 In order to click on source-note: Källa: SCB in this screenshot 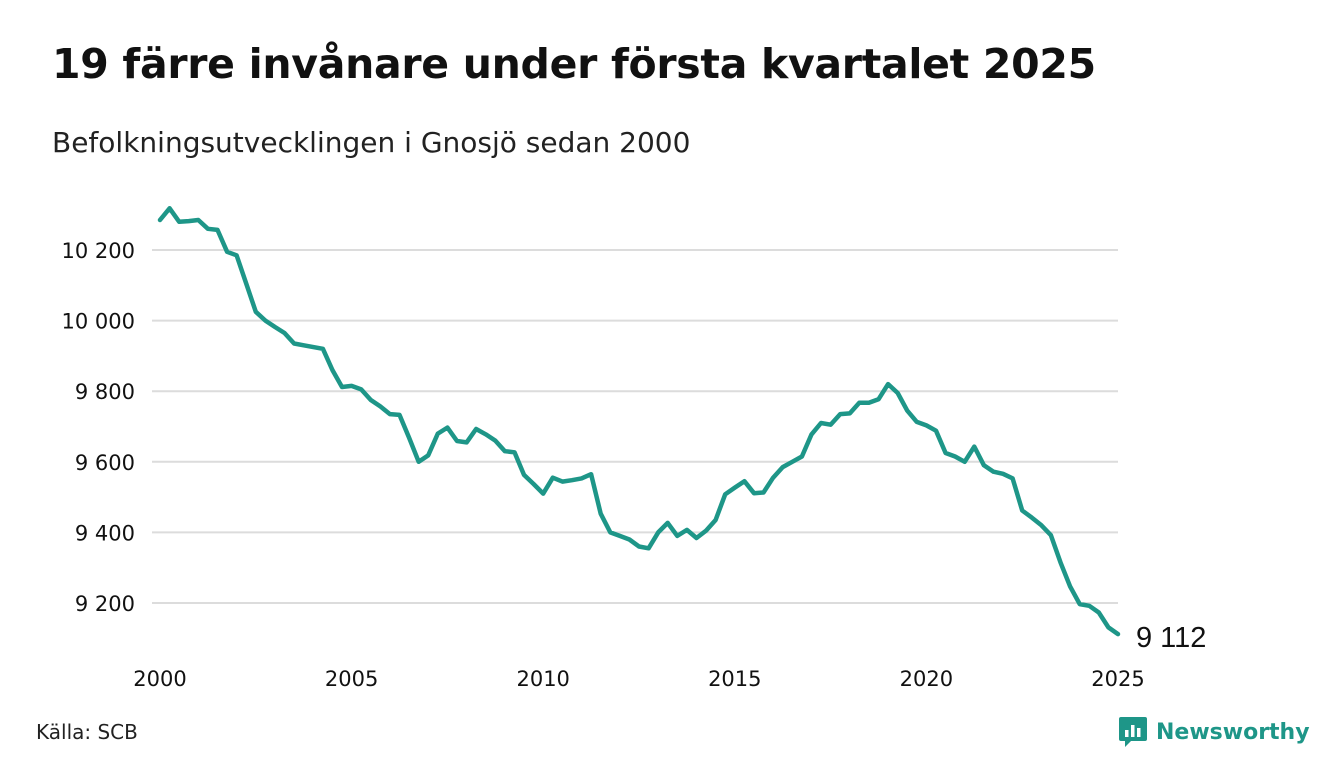, I will do `click(87, 732)`.